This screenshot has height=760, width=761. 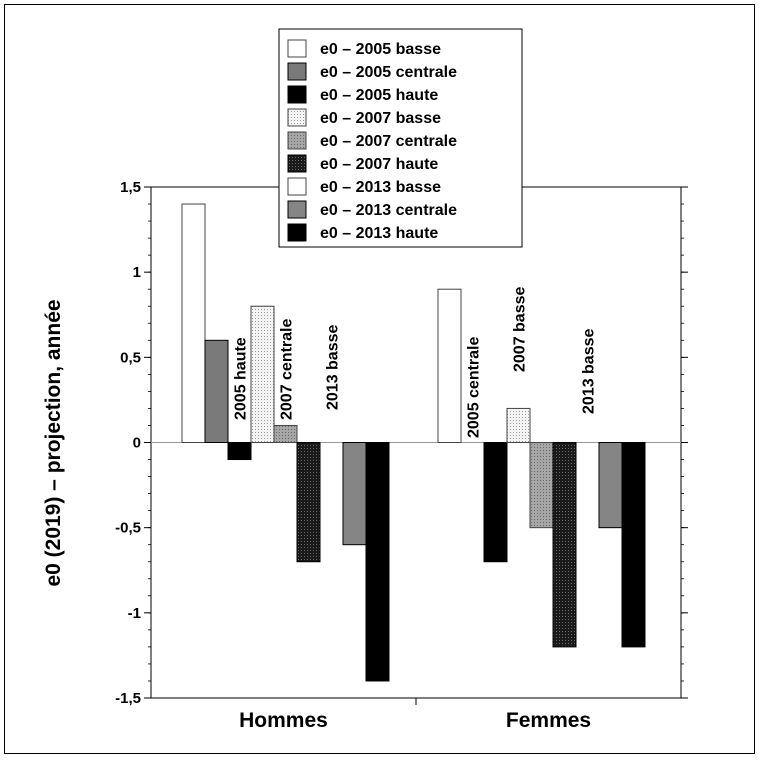 What do you see at coordinates (379, 233) in the screenshot?
I see `legend-label: e0 – 2013 haute` at bounding box center [379, 233].